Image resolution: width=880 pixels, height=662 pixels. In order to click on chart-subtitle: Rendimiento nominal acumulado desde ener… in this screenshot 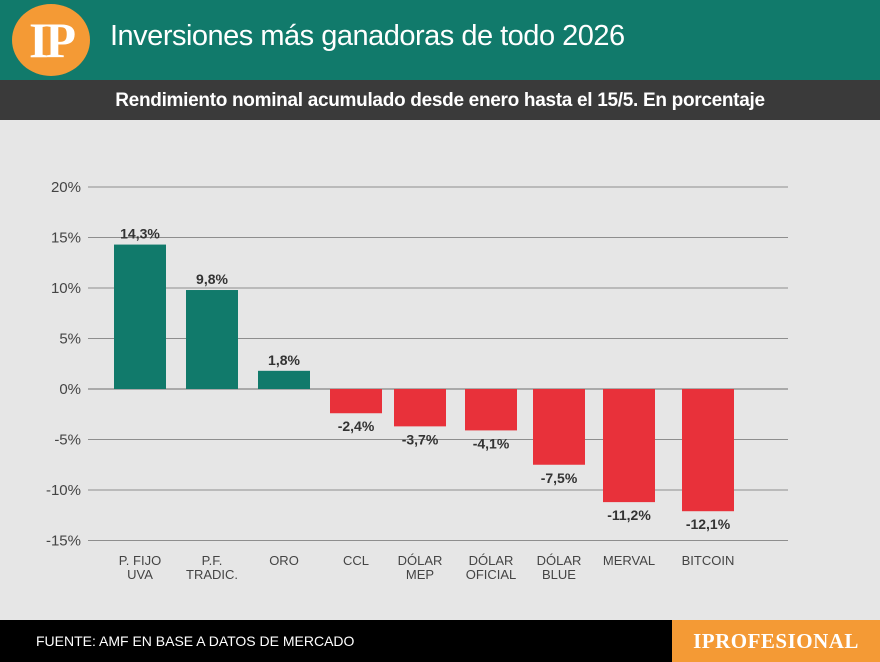, I will do `click(440, 100)`.